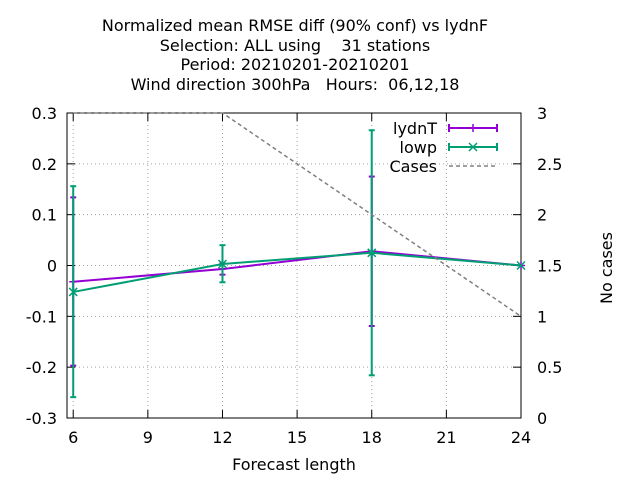  I want to click on legend-label-Cases: Cases, so click(414, 166).